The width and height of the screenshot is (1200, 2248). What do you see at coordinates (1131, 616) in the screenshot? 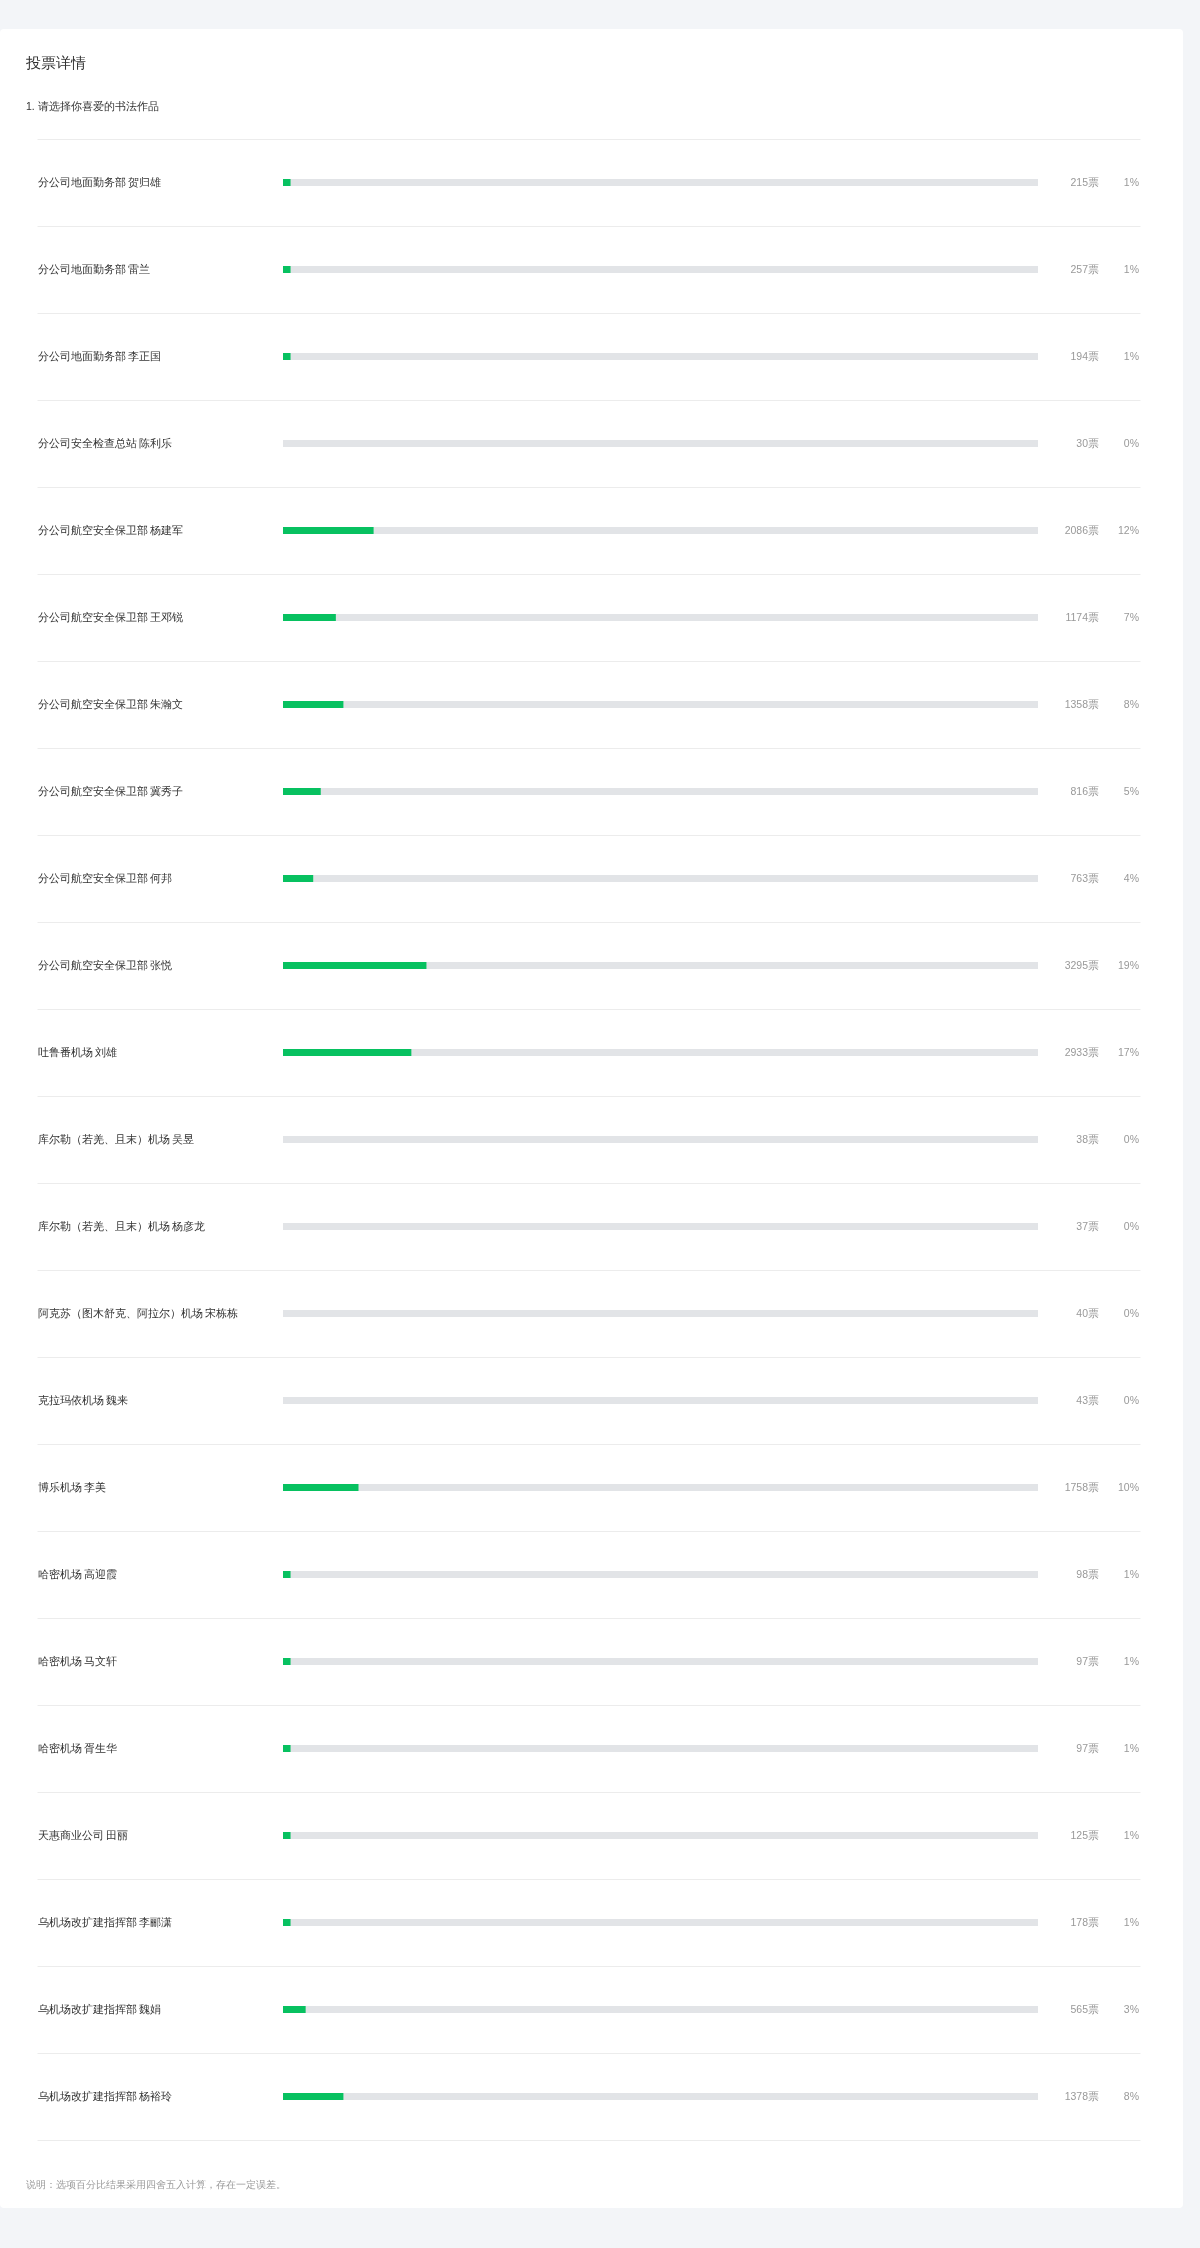
I see `data-label: 7%` at bounding box center [1131, 616].